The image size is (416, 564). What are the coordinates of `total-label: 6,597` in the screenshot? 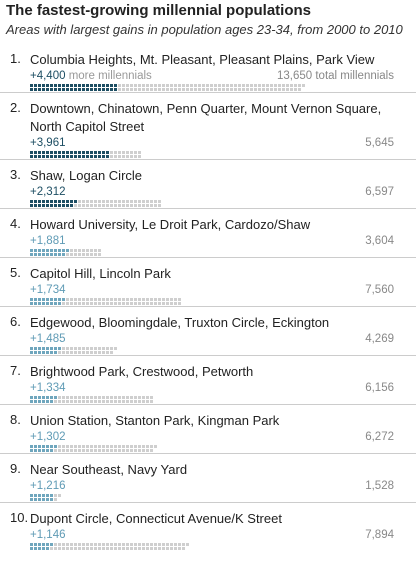 It's located at (379, 192).